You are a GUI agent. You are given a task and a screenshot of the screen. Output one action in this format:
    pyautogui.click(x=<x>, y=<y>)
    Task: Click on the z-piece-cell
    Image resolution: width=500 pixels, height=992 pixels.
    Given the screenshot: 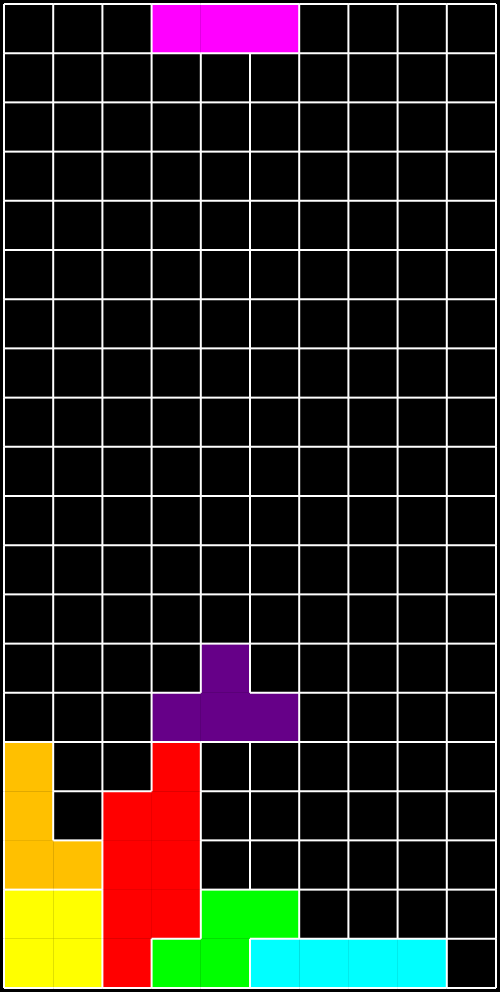 What is the action you would take?
    pyautogui.click(x=225, y=963)
    